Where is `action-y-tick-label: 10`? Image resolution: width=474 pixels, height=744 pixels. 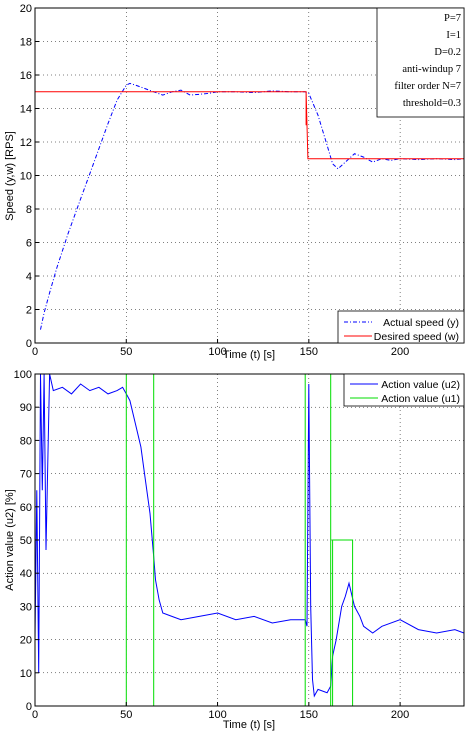
action-y-tick-label: 10 is located at coordinates (26, 674).